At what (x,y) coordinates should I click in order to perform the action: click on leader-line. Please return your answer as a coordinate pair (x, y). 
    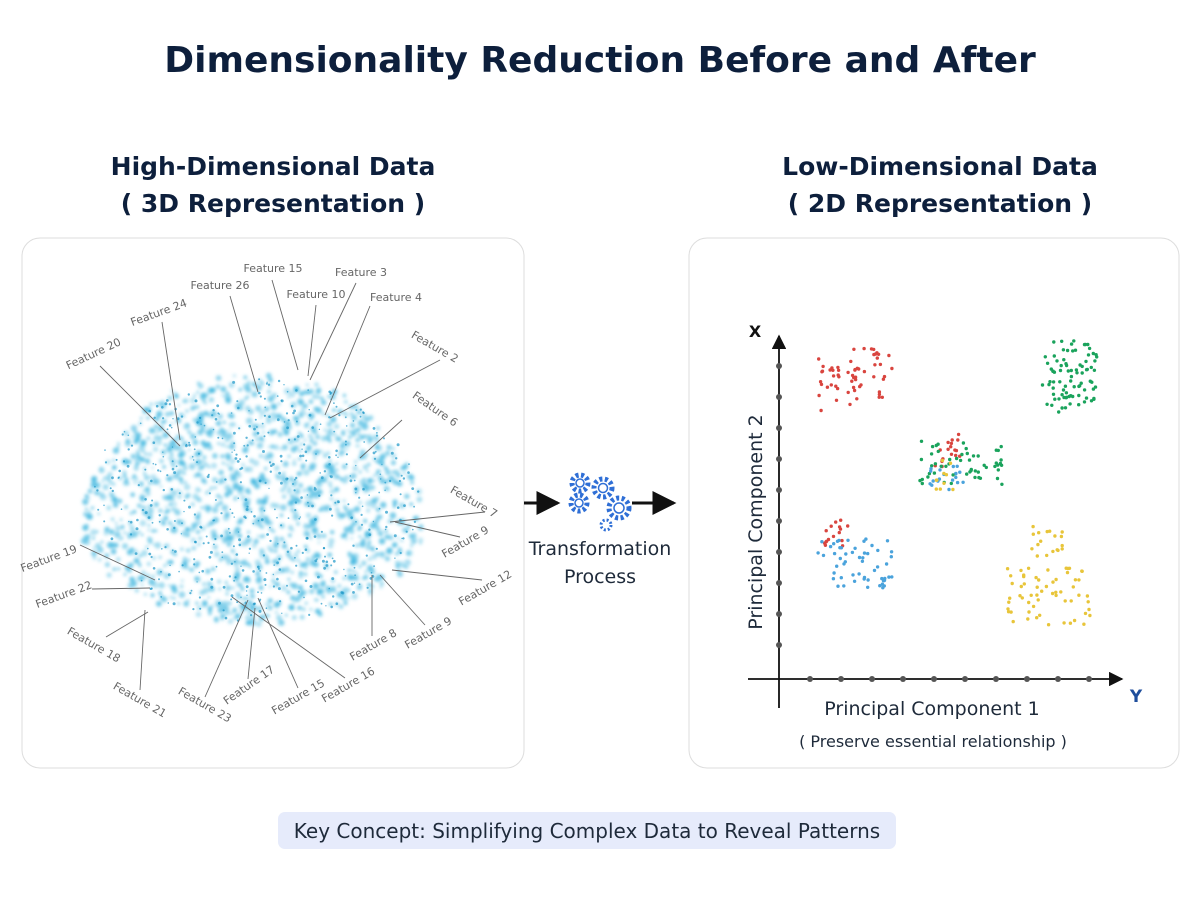
    Looking at the image, I should click on (437, 517).